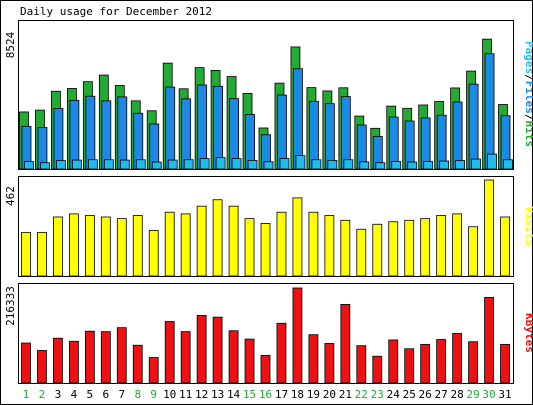 The width and height of the screenshot is (533, 405). What do you see at coordinates (472, 394) in the screenshot?
I see `day-label-29: 29` at bounding box center [472, 394].